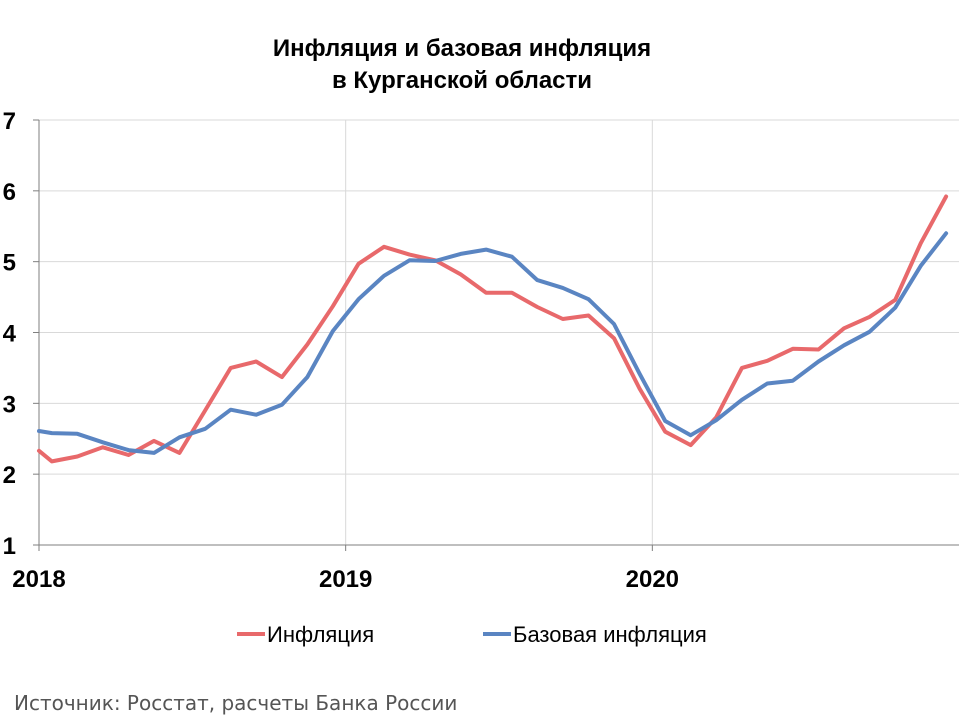 The height and width of the screenshot is (720, 960). I want to click on x-tick-label: 2019, so click(345, 579).